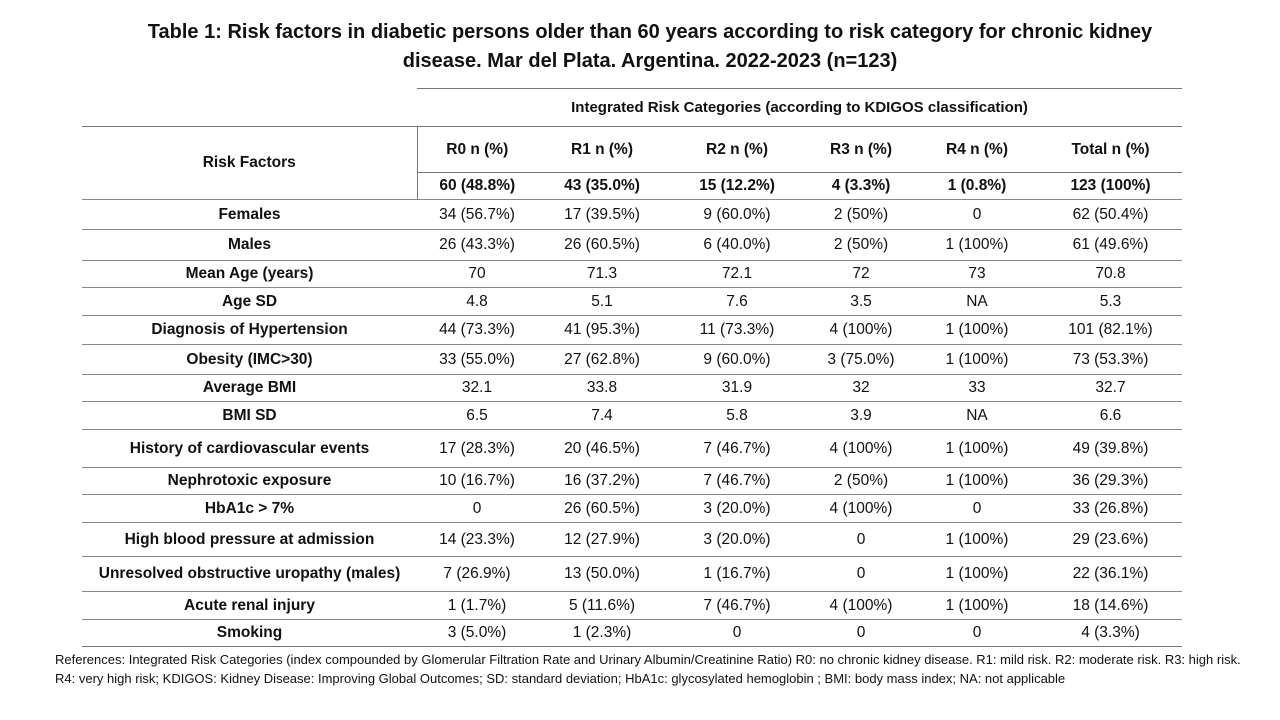 This screenshot has height=720, width=1280. What do you see at coordinates (1111, 574) in the screenshot?
I see `table-cell: 22 (36.1%)` at bounding box center [1111, 574].